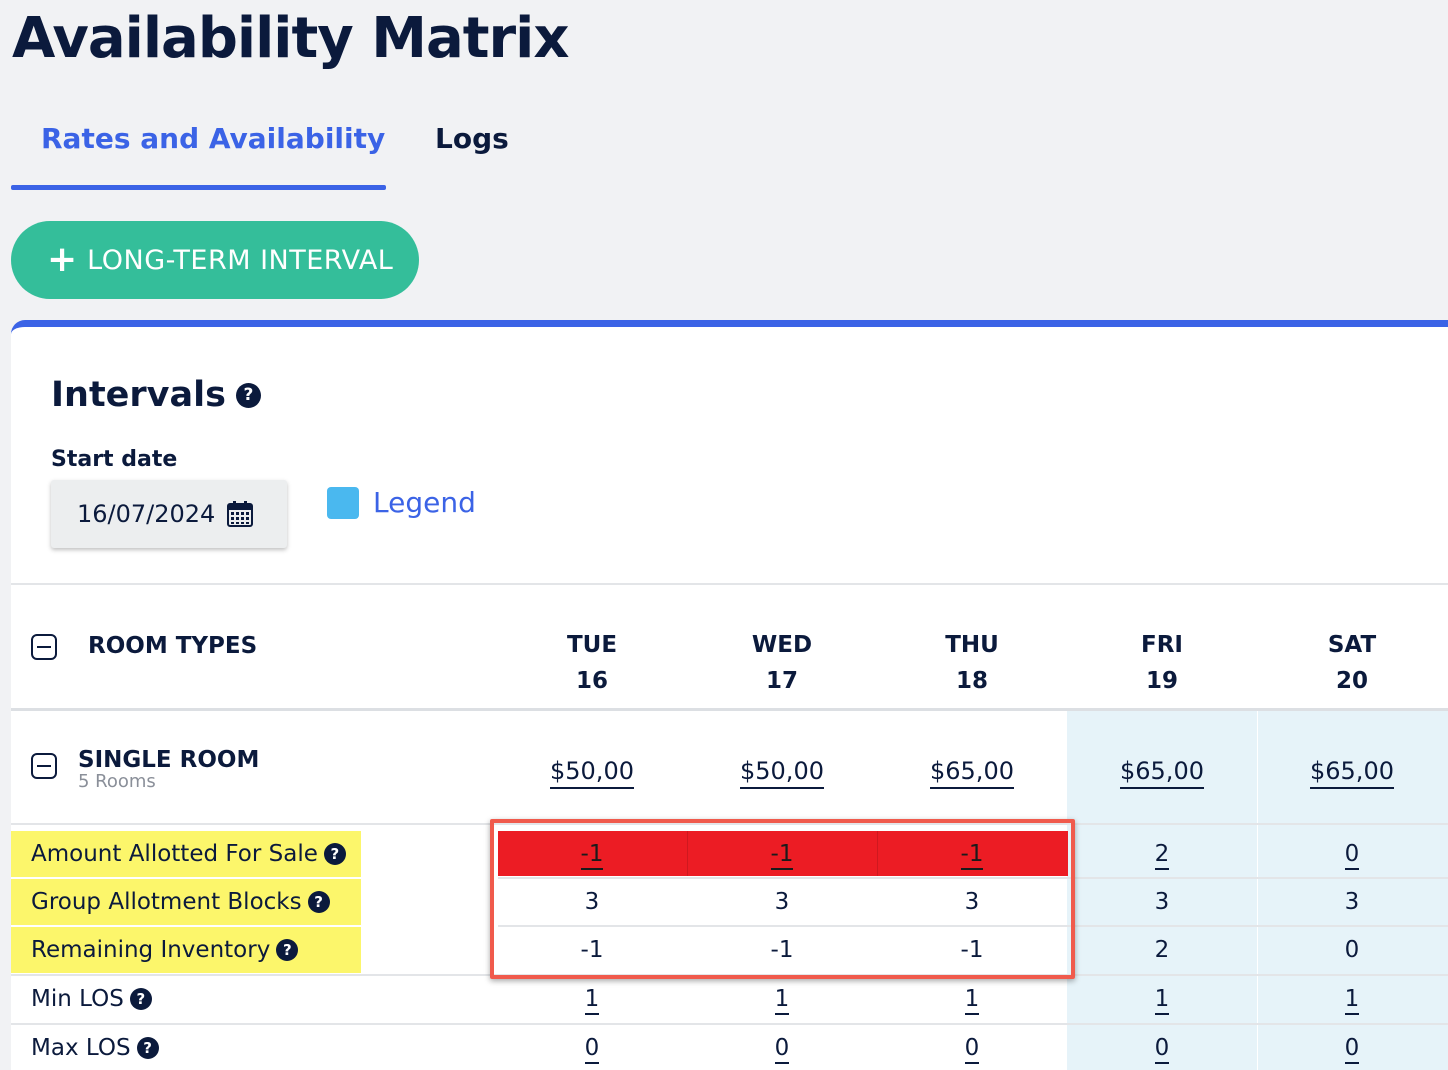  What do you see at coordinates (44, 647) in the screenshot?
I see `collapse-all-icon` at bounding box center [44, 647].